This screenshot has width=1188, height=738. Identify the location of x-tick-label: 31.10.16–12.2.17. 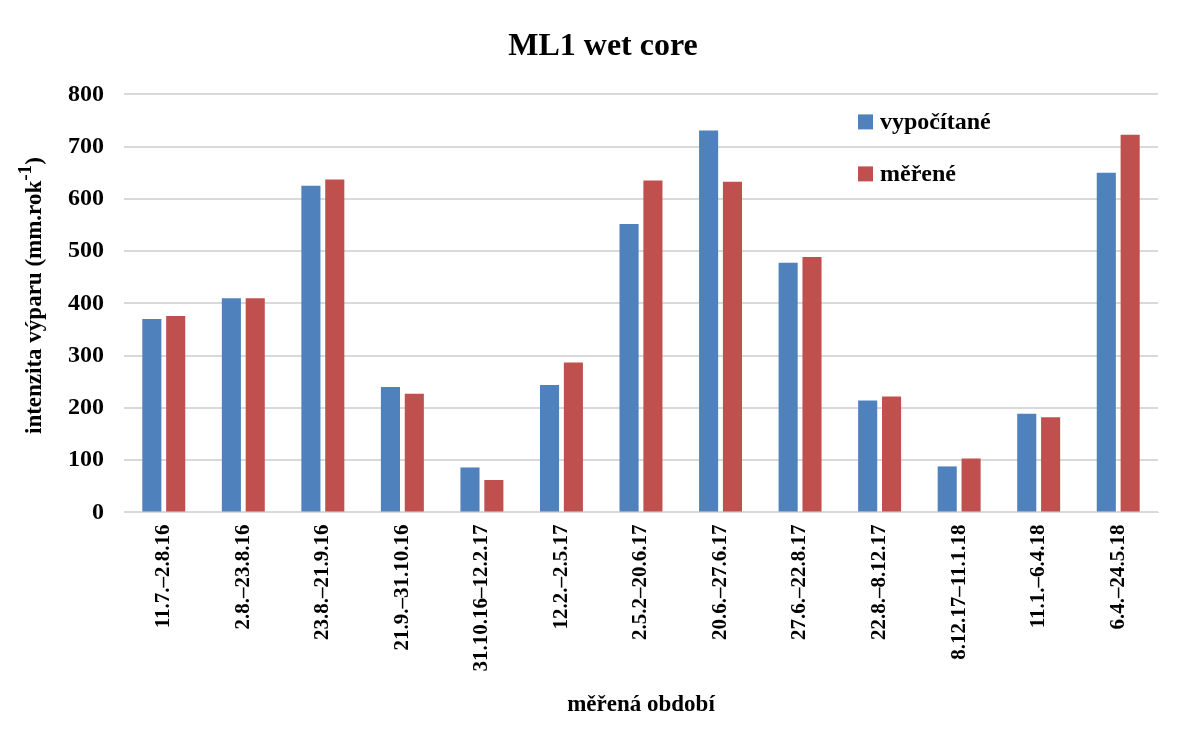
(480, 598).